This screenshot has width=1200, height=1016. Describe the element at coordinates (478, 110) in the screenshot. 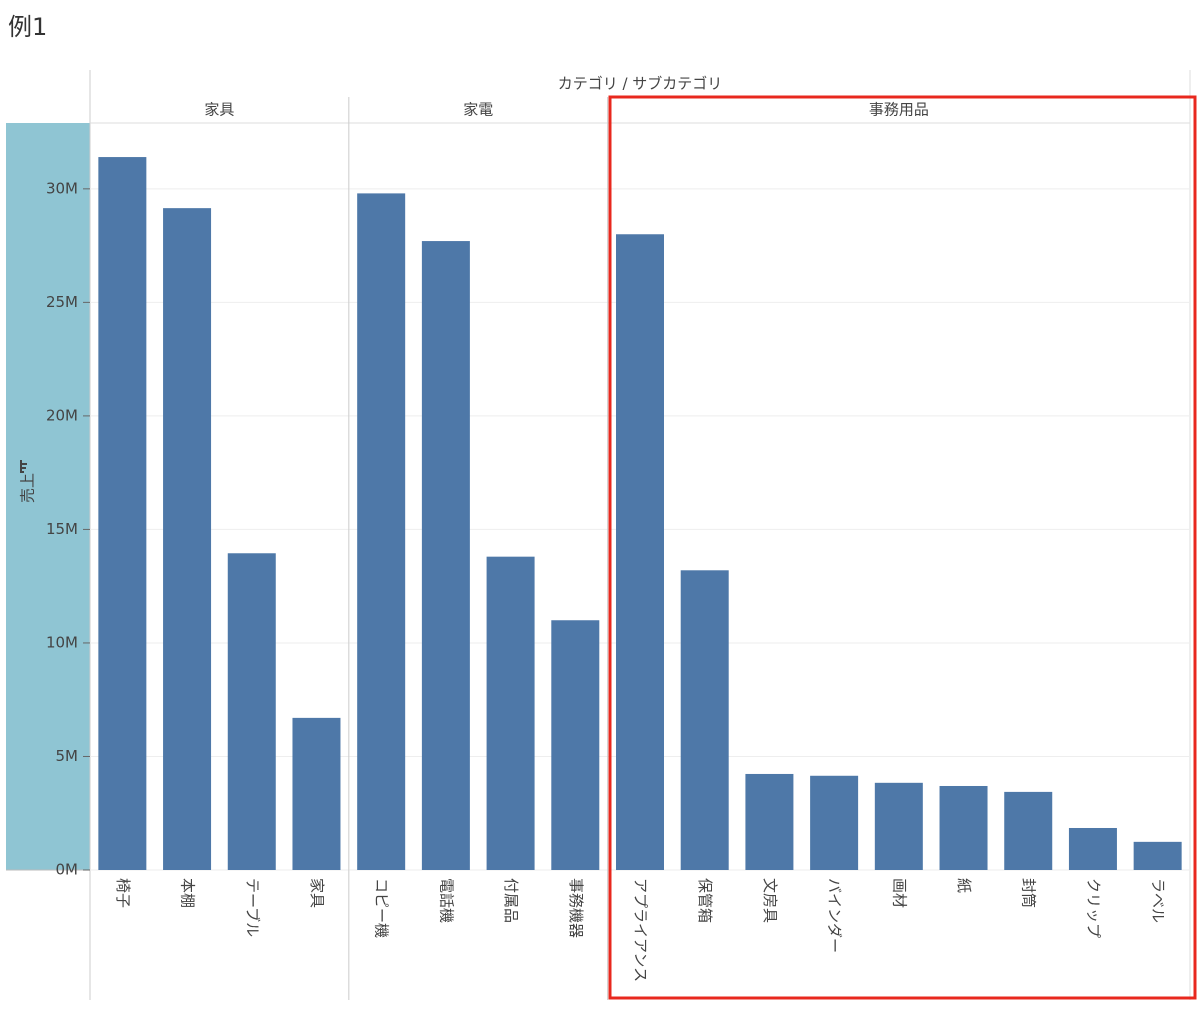

I see `group-label: 家電` at that location.